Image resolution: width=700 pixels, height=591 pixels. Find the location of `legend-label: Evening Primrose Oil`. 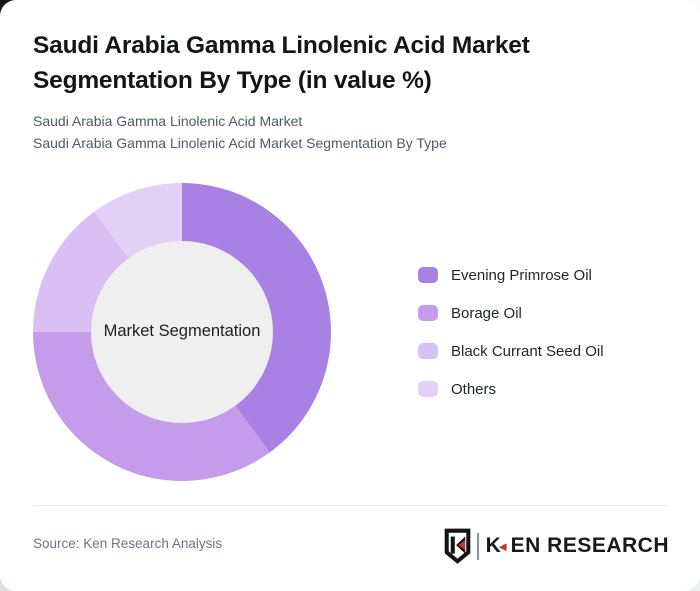

legend-label: Evening Primrose Oil is located at coordinates (521, 275).